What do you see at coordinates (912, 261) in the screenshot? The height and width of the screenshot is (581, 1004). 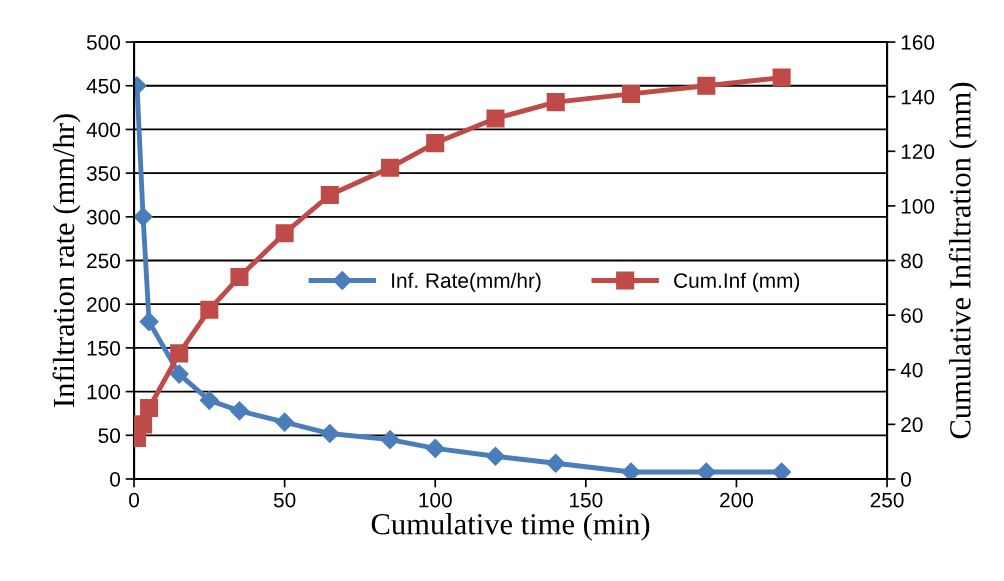 I see `y2-tick-label: 80` at bounding box center [912, 261].